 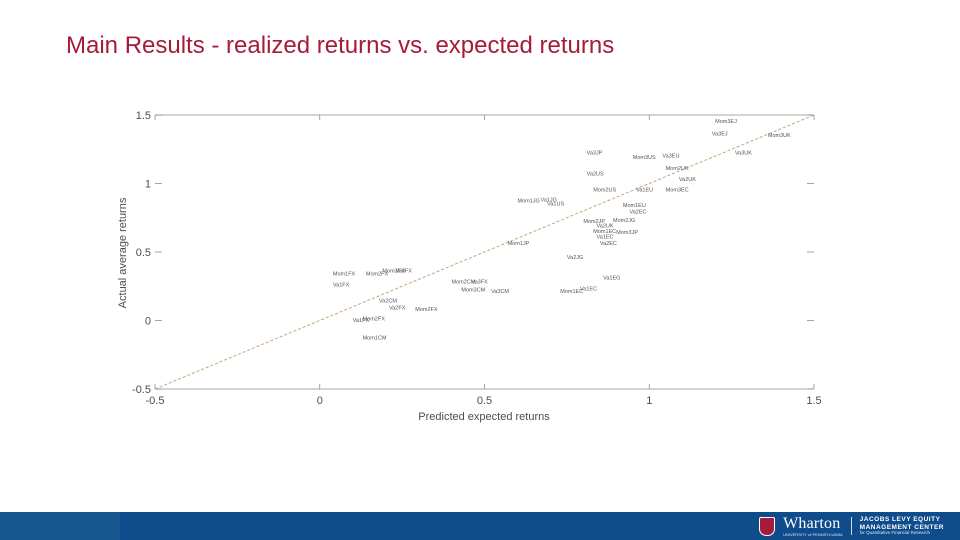 What do you see at coordinates (375, 339) in the screenshot?
I see `data-point-label: Mom1CM` at bounding box center [375, 339].